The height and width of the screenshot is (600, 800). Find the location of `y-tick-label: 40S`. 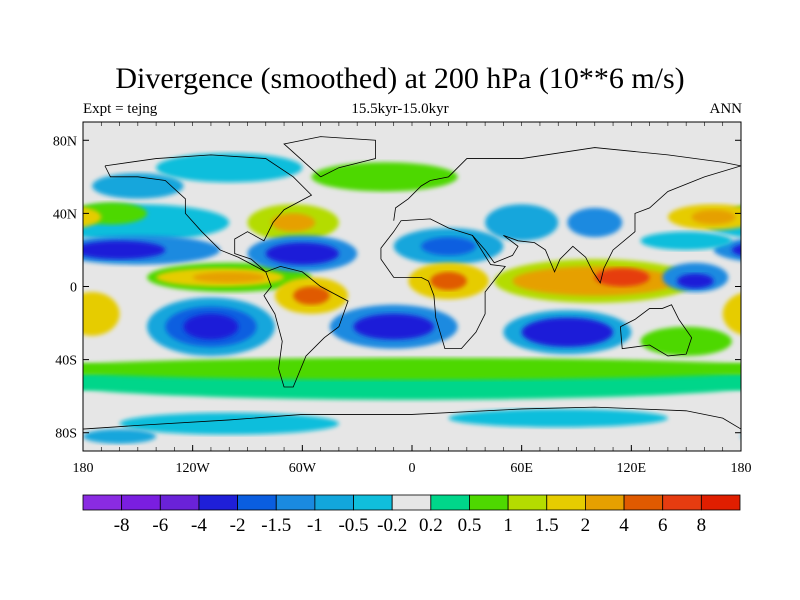

y-tick-label: 40S is located at coordinates (66, 361).